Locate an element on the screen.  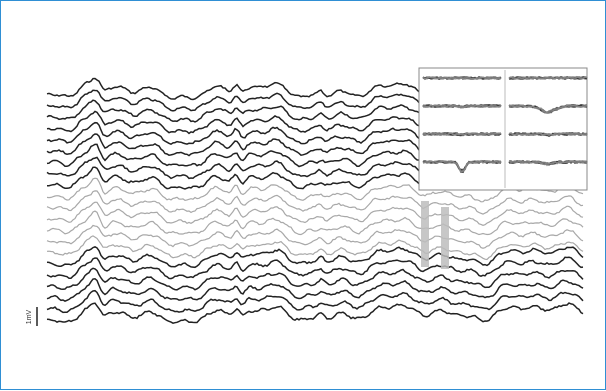
waveform-inset is located at coordinates (503, 129).